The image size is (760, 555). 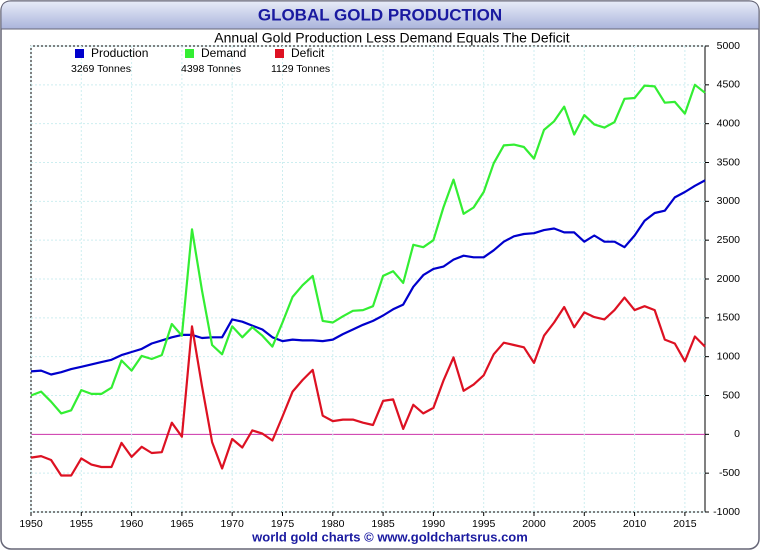 What do you see at coordinates (729, 201) in the screenshot?
I see `y-tick-label: 3000` at bounding box center [729, 201].